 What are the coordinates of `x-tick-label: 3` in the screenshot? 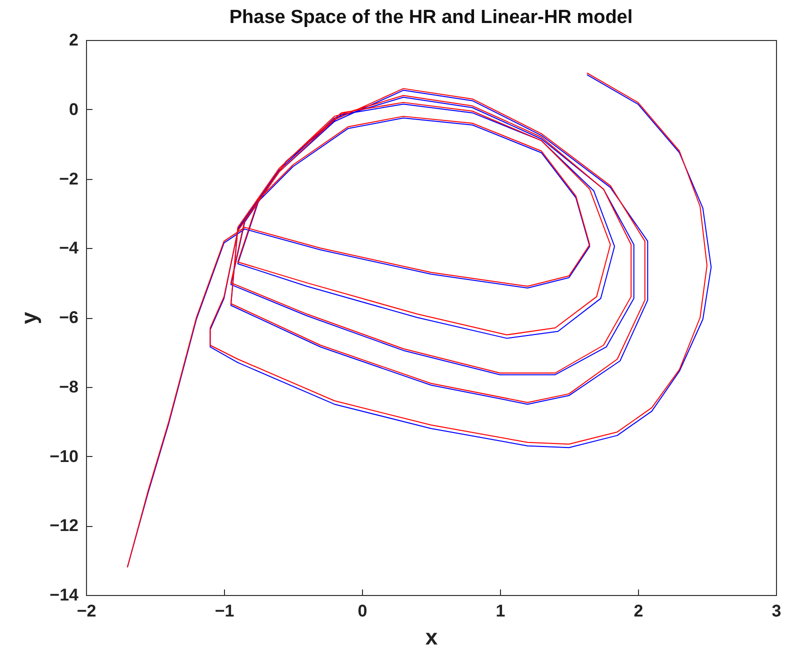 It's located at (777, 611).